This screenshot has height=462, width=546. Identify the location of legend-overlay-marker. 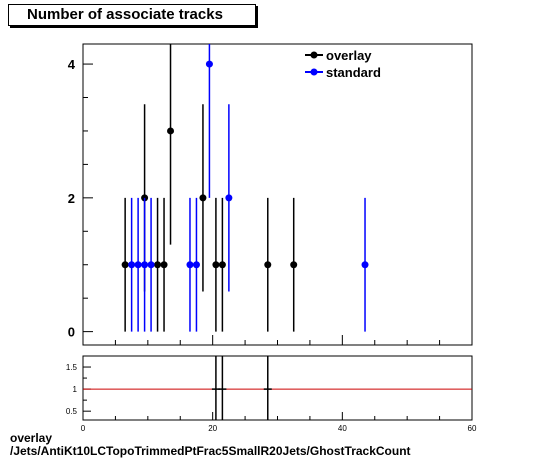
(314, 55).